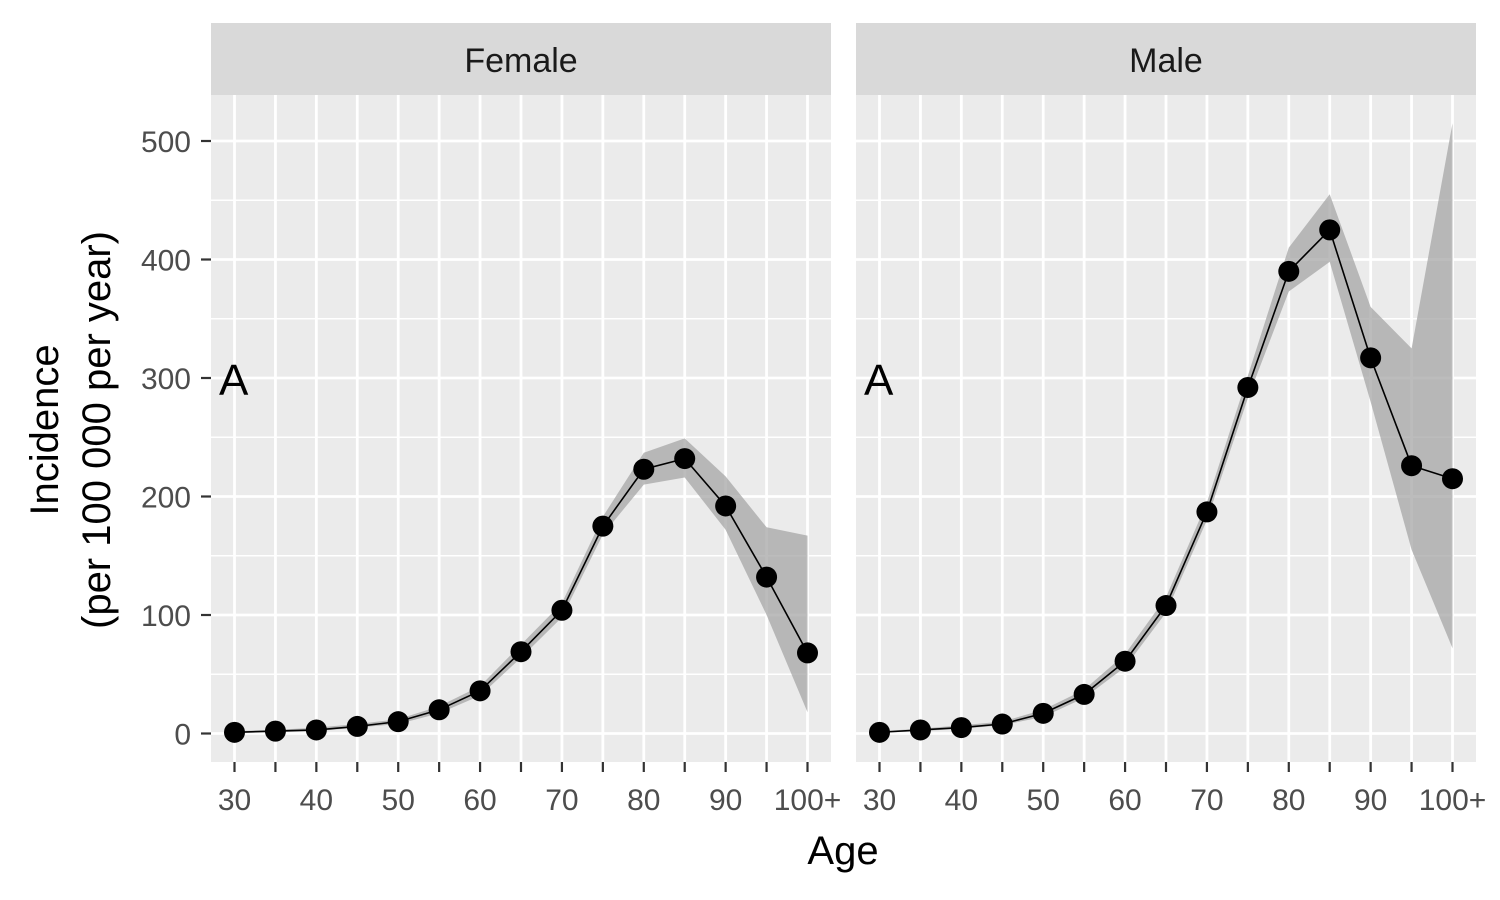 The height and width of the screenshot is (900, 1500). What do you see at coordinates (45, 429) in the screenshot?
I see `y-axis-title-line-1: Incidence` at bounding box center [45, 429].